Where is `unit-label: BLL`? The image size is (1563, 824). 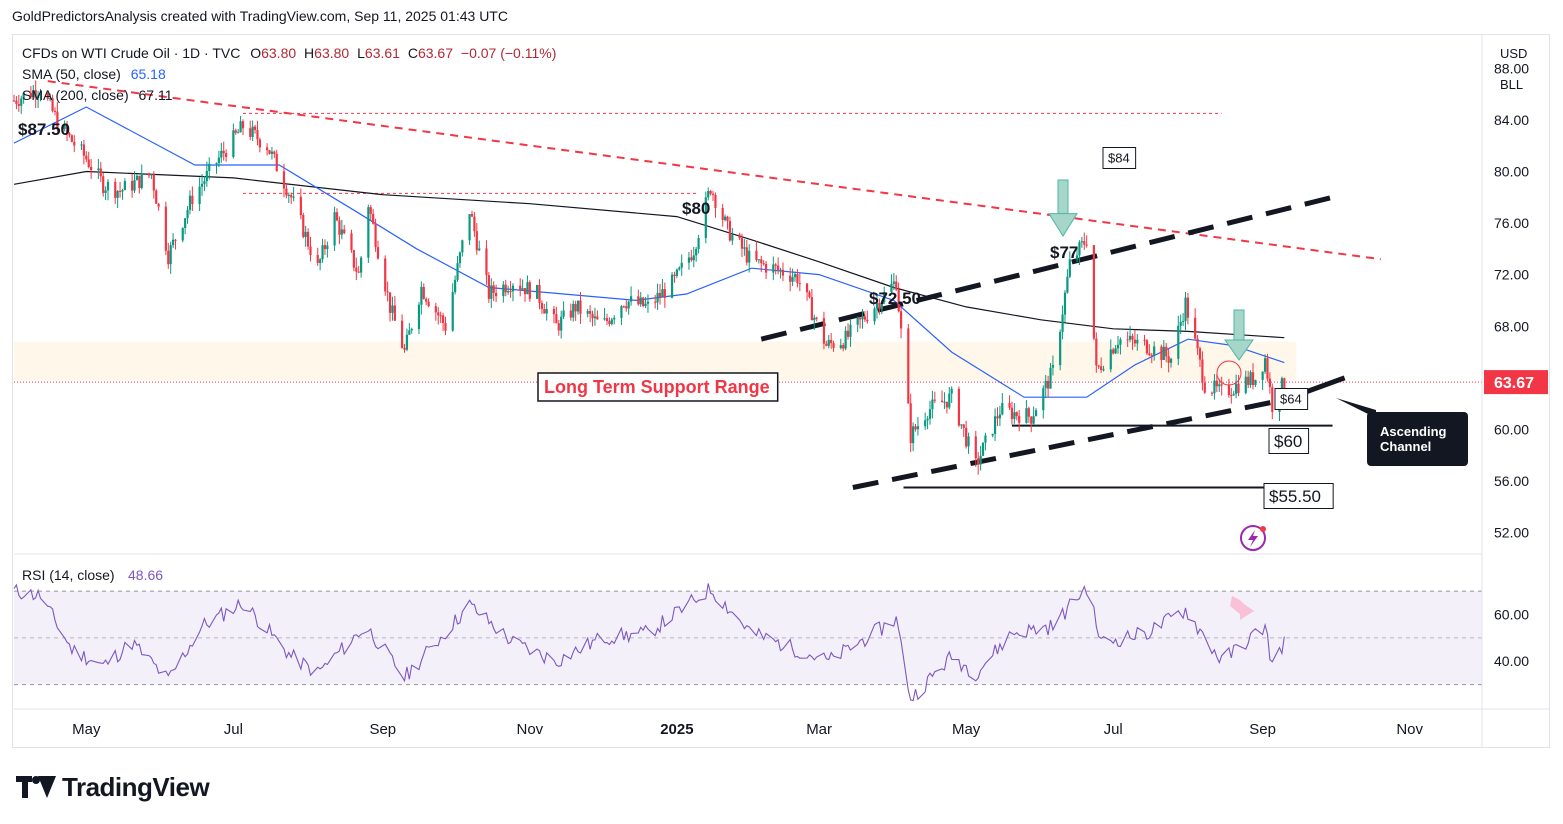
unit-label: BLL is located at coordinates (1512, 84).